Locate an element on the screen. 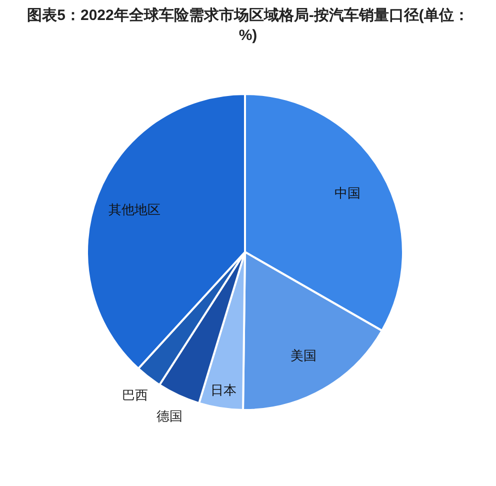 This screenshot has width=496, height=486. chart-title: 图表5：2022年全球车险需求市场区域格局-按汽车销量口径(单位：%) is located at coordinates (248, 26).